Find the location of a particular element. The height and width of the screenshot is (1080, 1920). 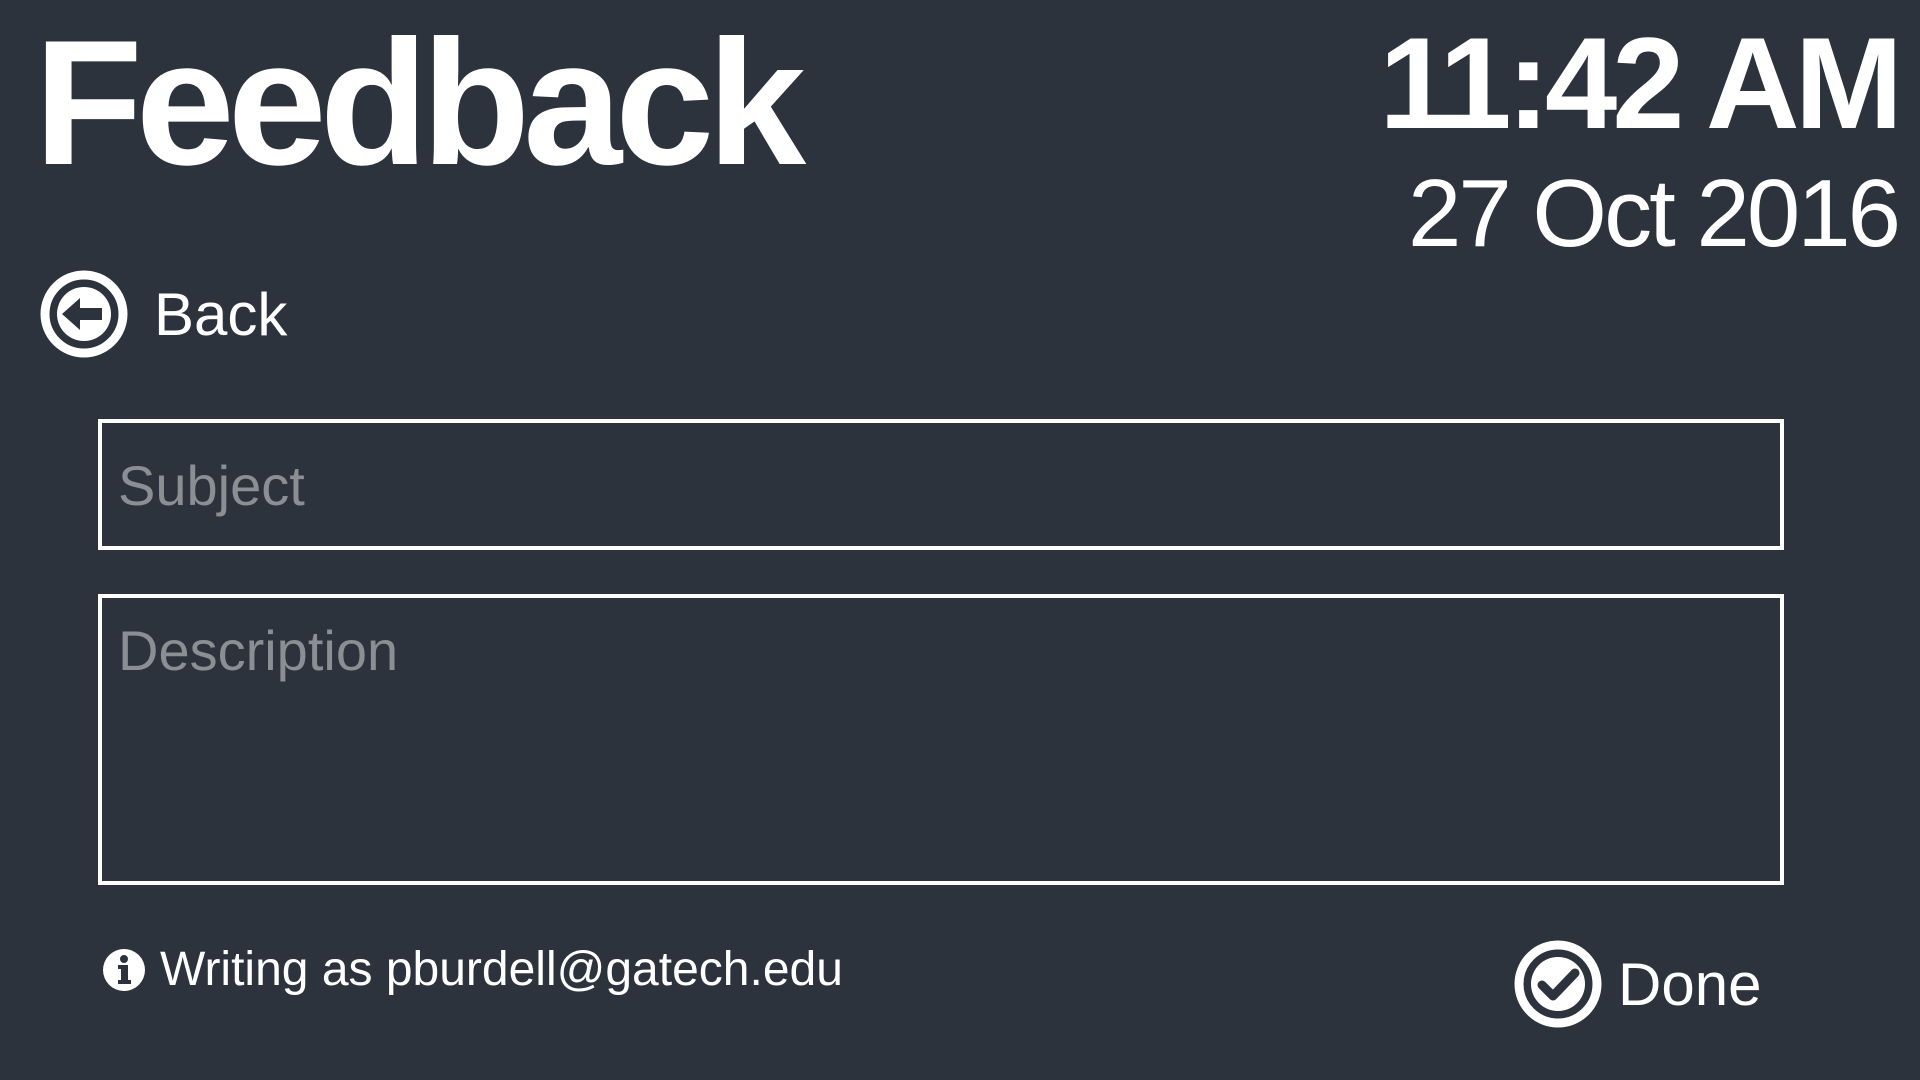

checkmark-circle-icon is located at coordinates (1558, 984).